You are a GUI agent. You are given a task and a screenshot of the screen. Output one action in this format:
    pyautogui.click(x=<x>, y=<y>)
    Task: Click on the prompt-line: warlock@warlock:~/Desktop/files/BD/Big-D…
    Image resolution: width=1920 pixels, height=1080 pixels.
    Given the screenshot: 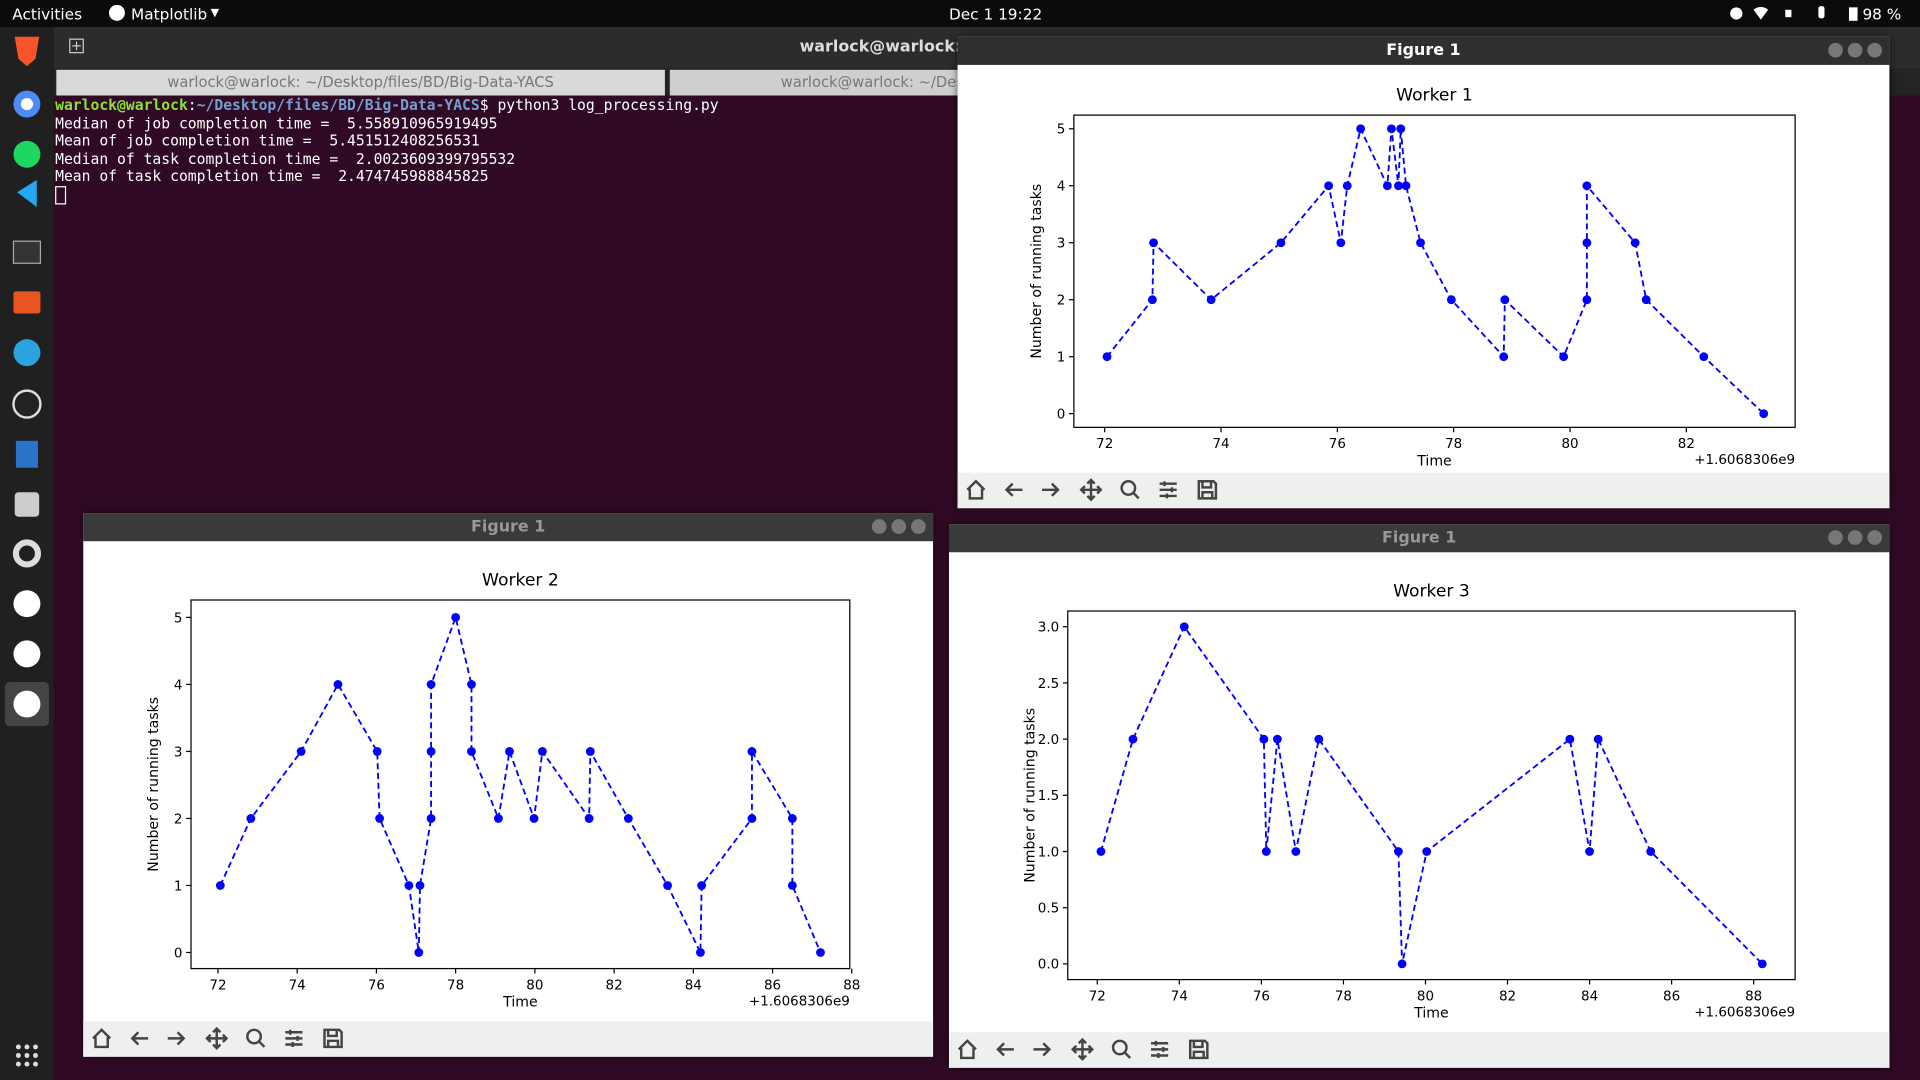 What is the action you would take?
    pyautogui.click(x=387, y=106)
    